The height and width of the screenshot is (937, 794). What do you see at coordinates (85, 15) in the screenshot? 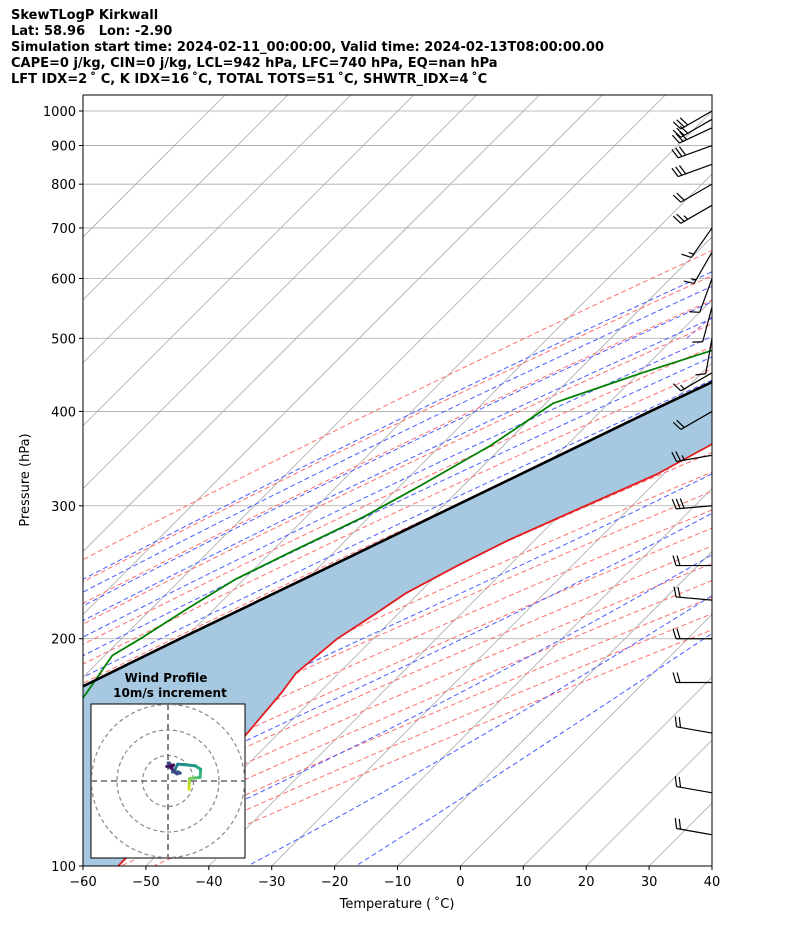
I see `chart-title: SkewTLogP Kirkwall` at bounding box center [85, 15].